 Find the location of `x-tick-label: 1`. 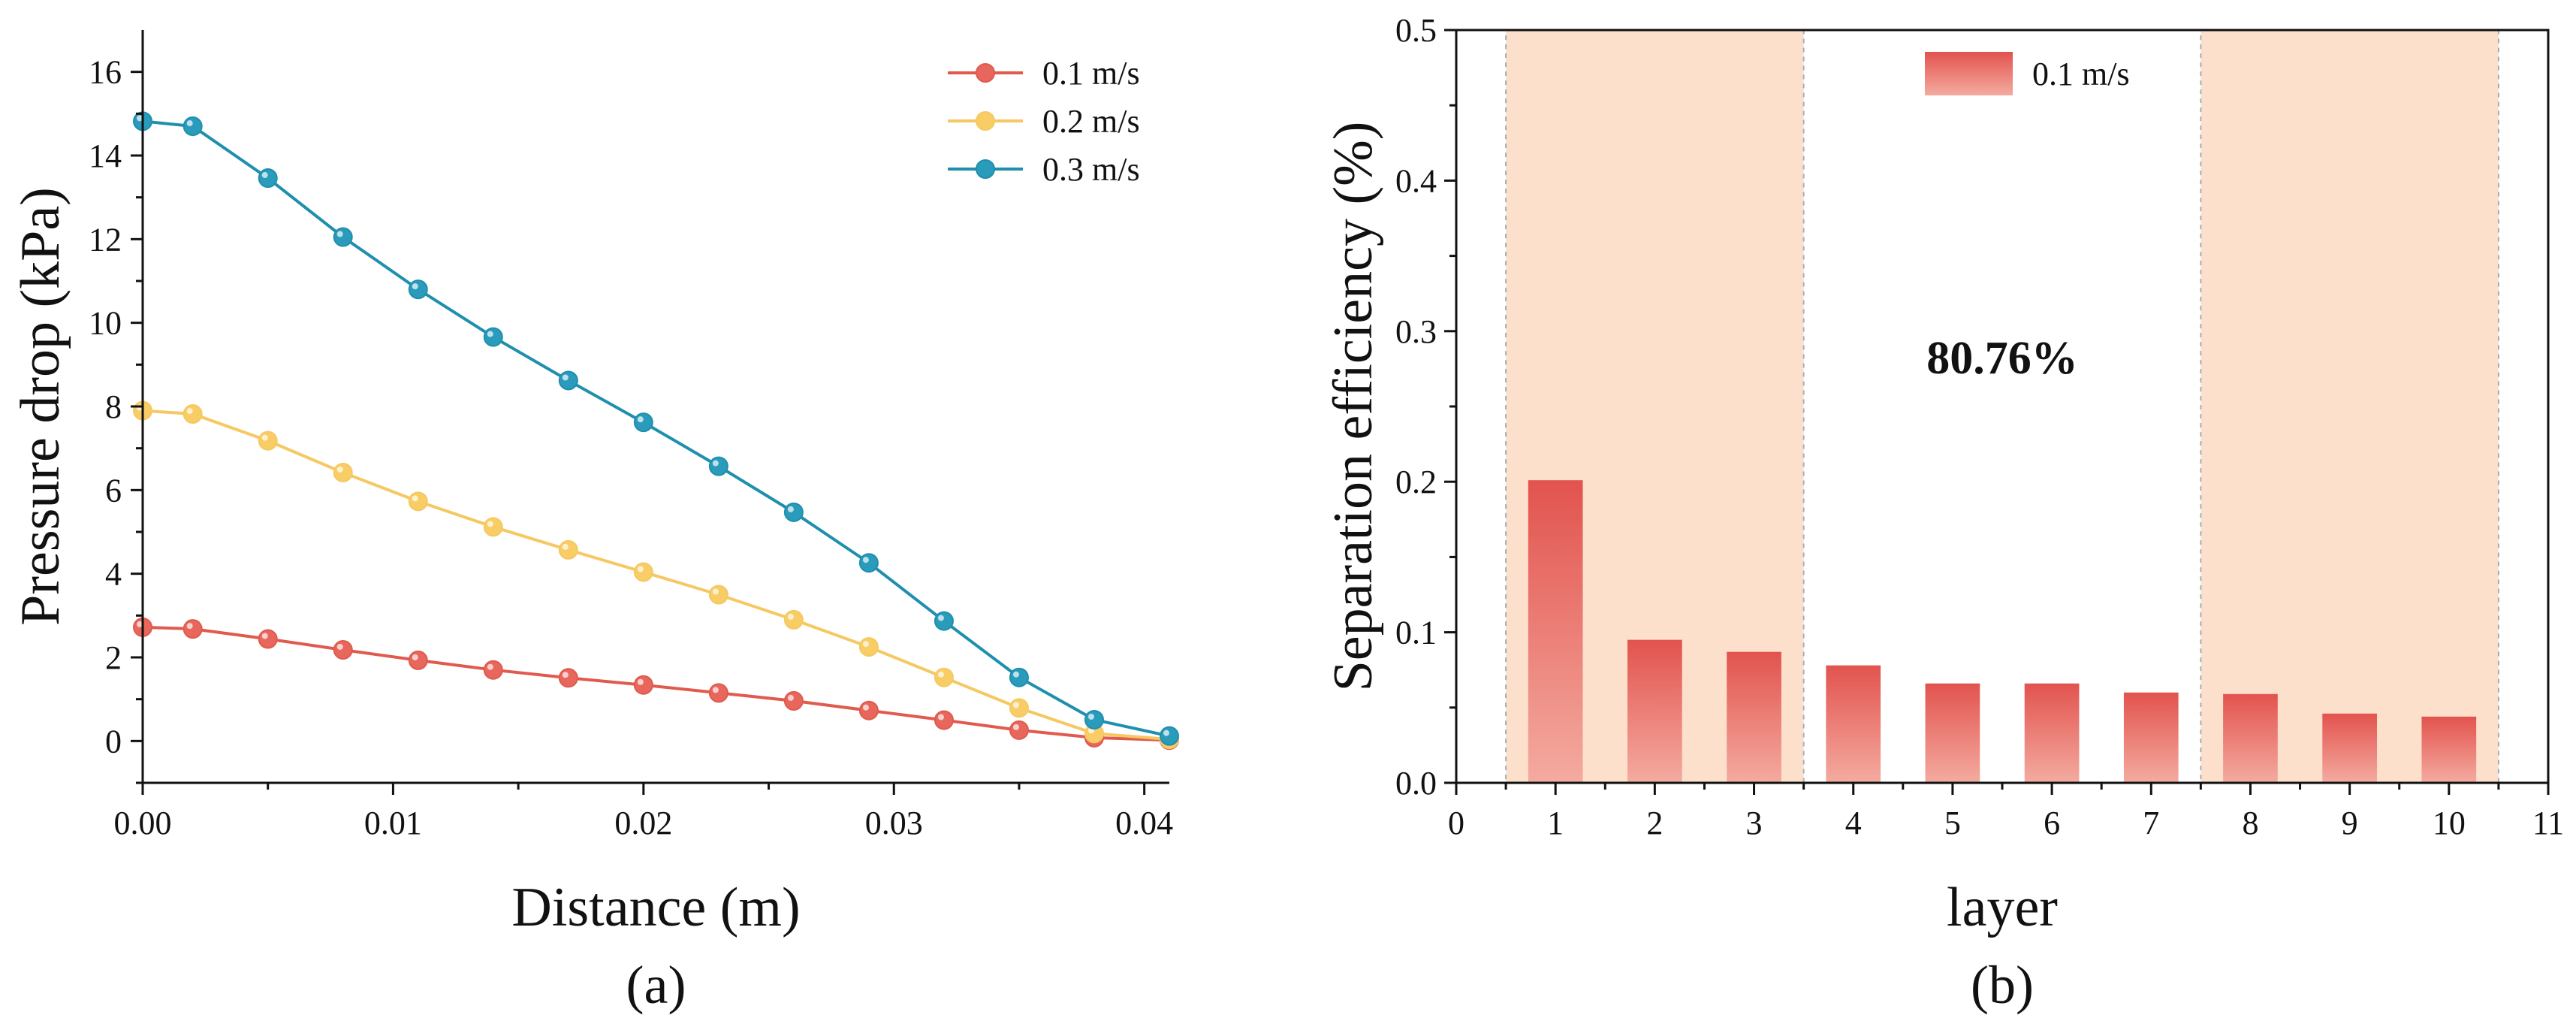

x-tick-label: 1 is located at coordinates (1556, 823).